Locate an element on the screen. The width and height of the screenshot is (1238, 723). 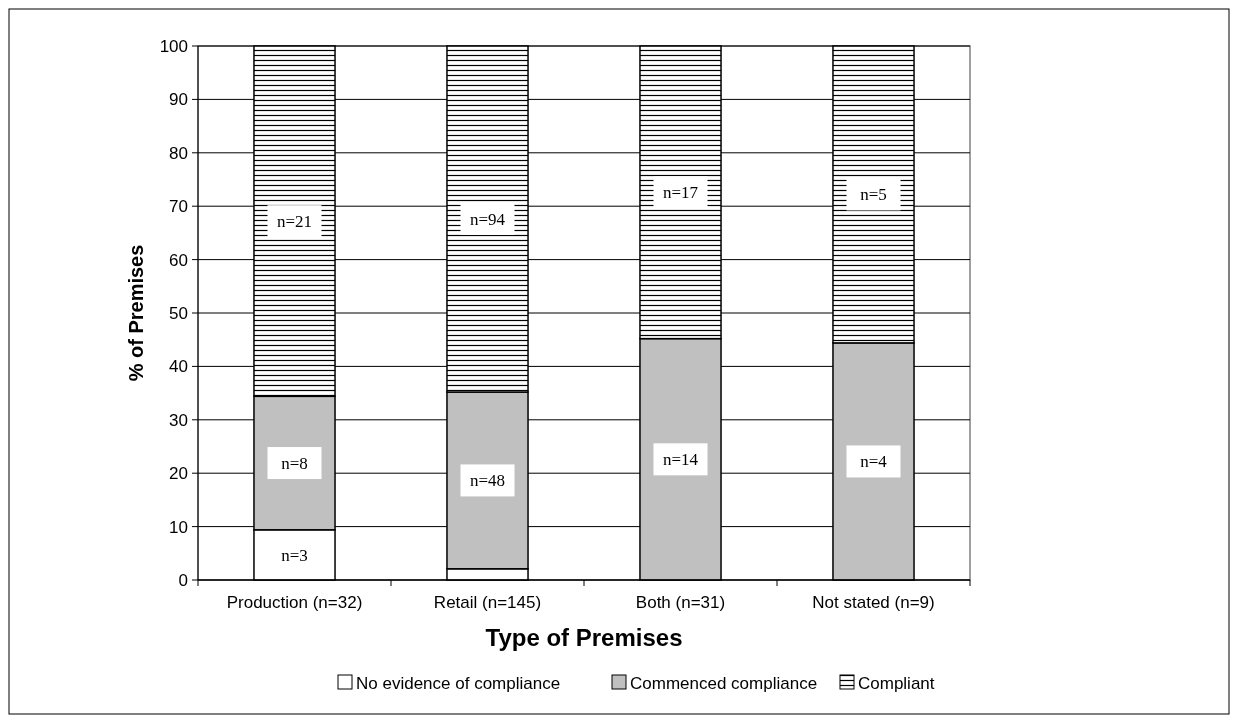
y-tick-label: 0 is located at coordinates (183, 580).